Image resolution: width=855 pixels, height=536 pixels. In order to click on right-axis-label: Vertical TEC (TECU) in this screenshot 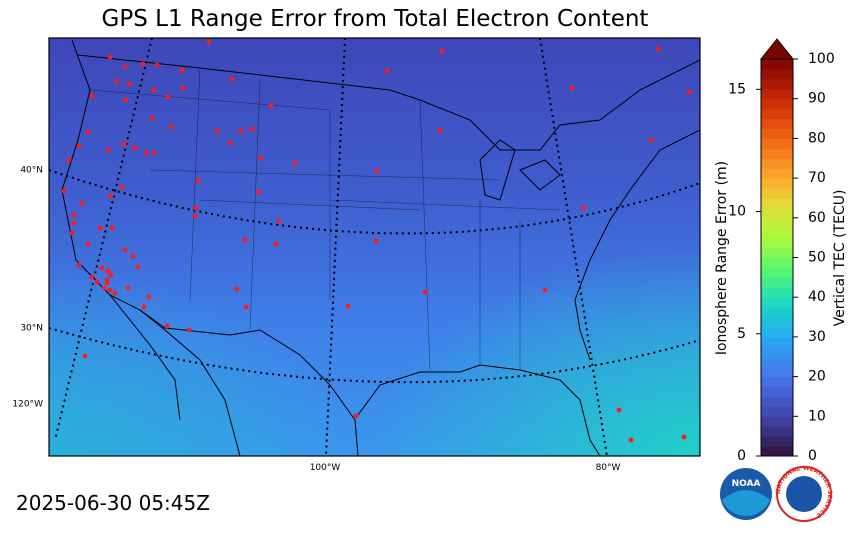, I will do `click(840, 258)`.